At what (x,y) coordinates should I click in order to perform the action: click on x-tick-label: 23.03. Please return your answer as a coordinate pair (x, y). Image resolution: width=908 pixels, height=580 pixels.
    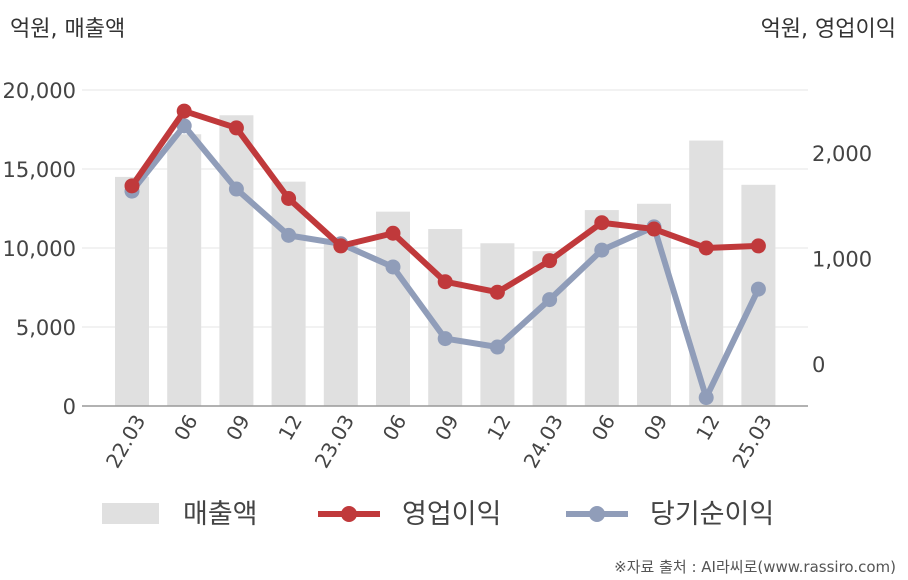
    Looking at the image, I should click on (334, 442).